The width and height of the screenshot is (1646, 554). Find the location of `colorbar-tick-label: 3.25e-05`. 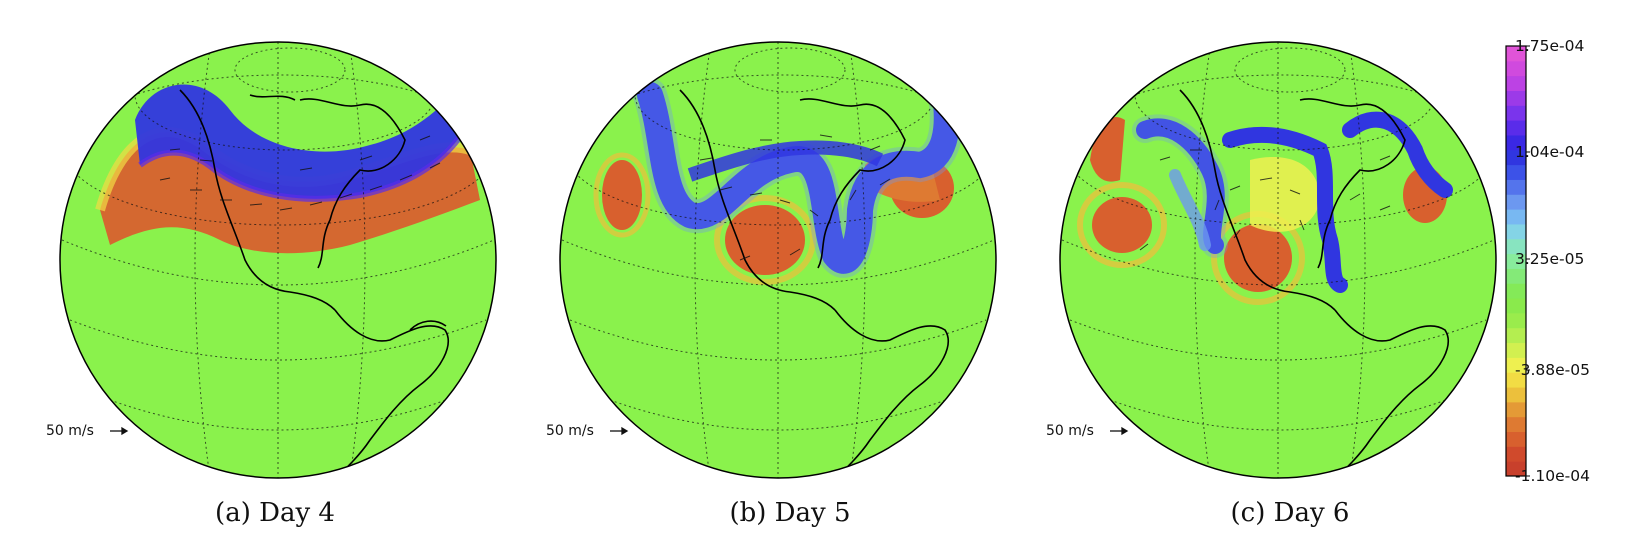

colorbar-tick-label: 3.25e-05 is located at coordinates (1550, 259).